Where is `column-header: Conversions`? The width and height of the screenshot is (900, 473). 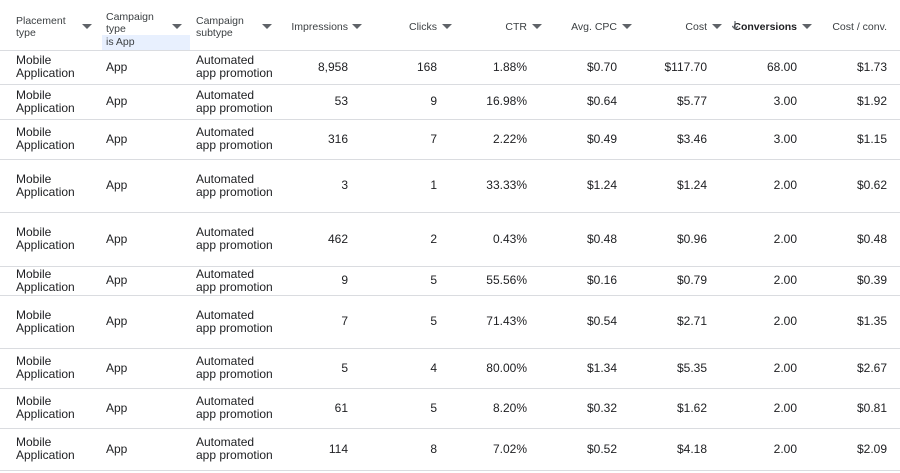 column-header: Conversions is located at coordinates (765, 27).